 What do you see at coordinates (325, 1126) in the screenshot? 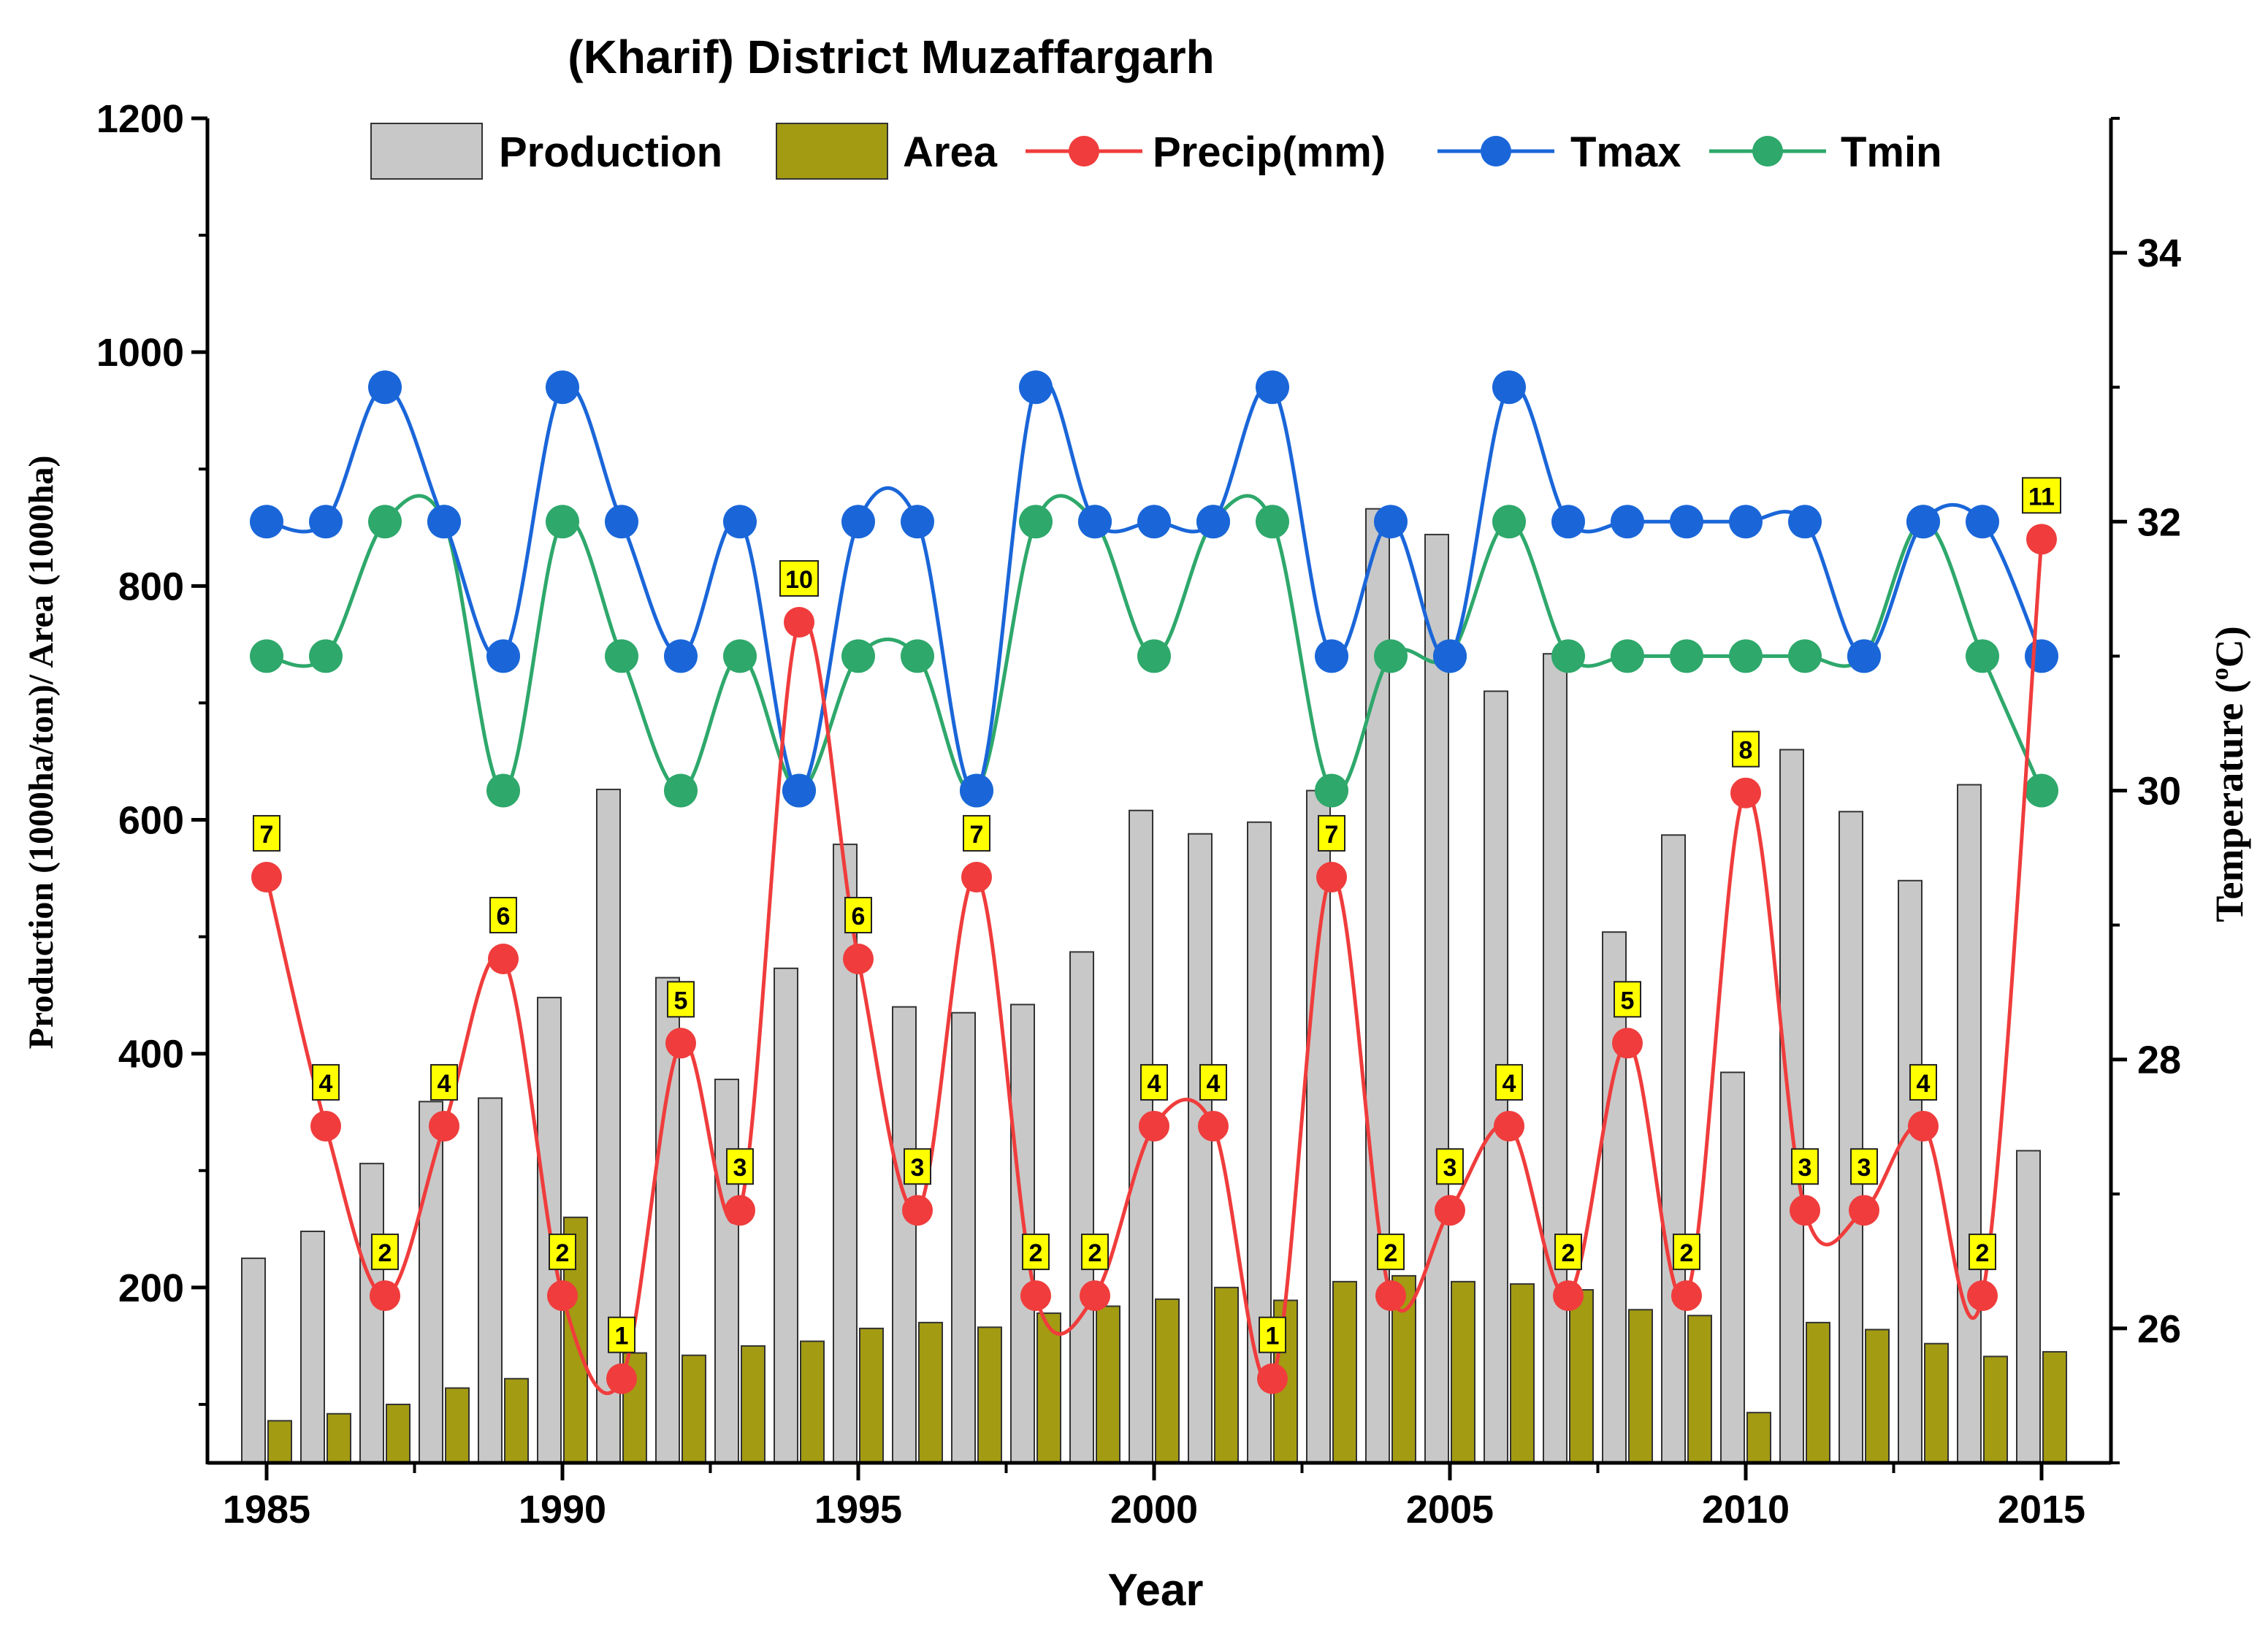
I see `precip-point-1986` at bounding box center [325, 1126].